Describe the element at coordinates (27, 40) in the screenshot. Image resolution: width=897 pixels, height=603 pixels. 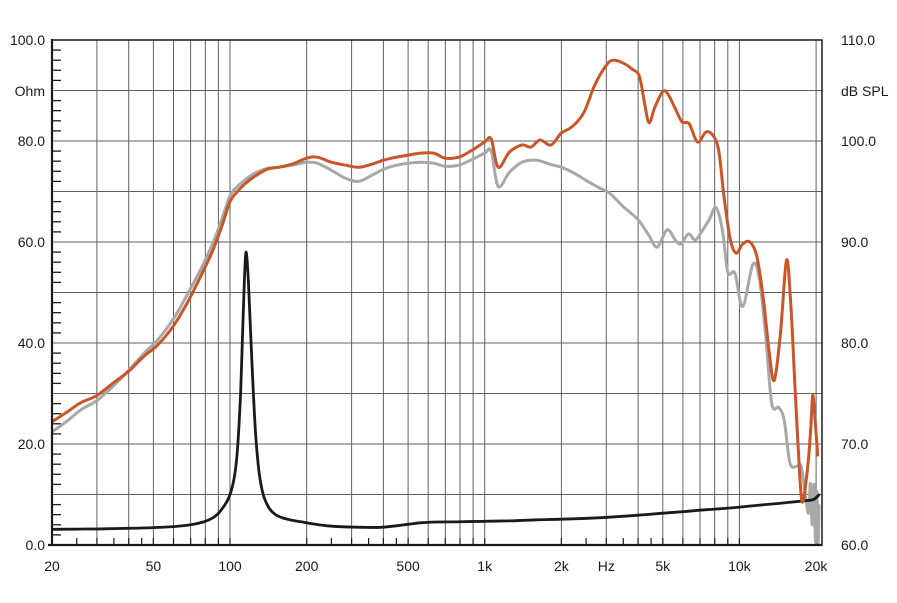
I see `y-left-tick-label: 100.0` at that location.